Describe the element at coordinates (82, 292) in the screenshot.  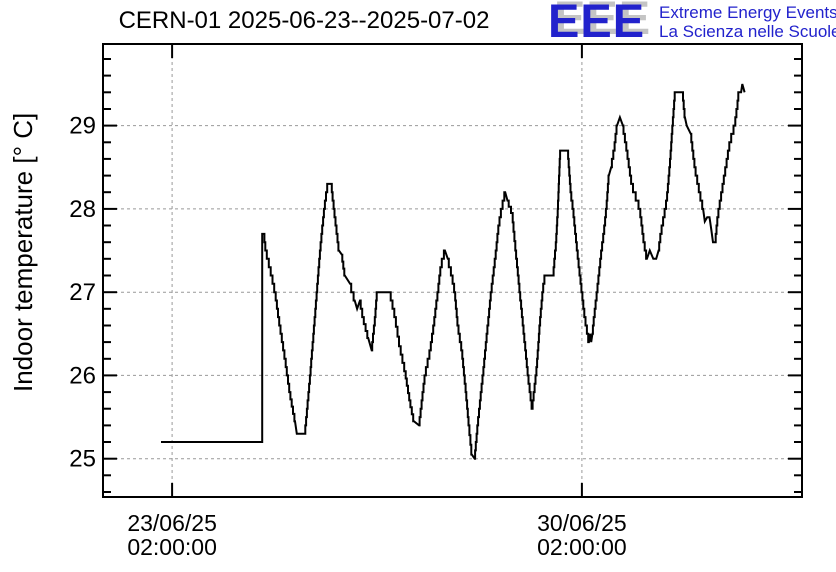
I see `y-tick-label: 27` at that location.